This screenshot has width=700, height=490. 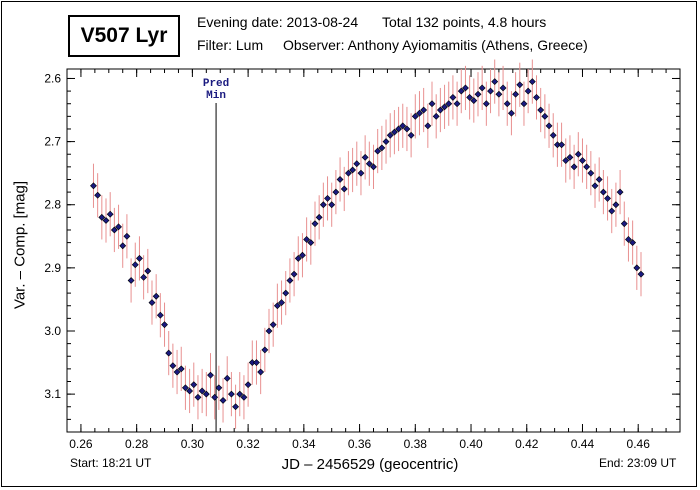 What do you see at coordinates (471, 444) in the screenshot?
I see `x-tick-label: 0.40` at bounding box center [471, 444].